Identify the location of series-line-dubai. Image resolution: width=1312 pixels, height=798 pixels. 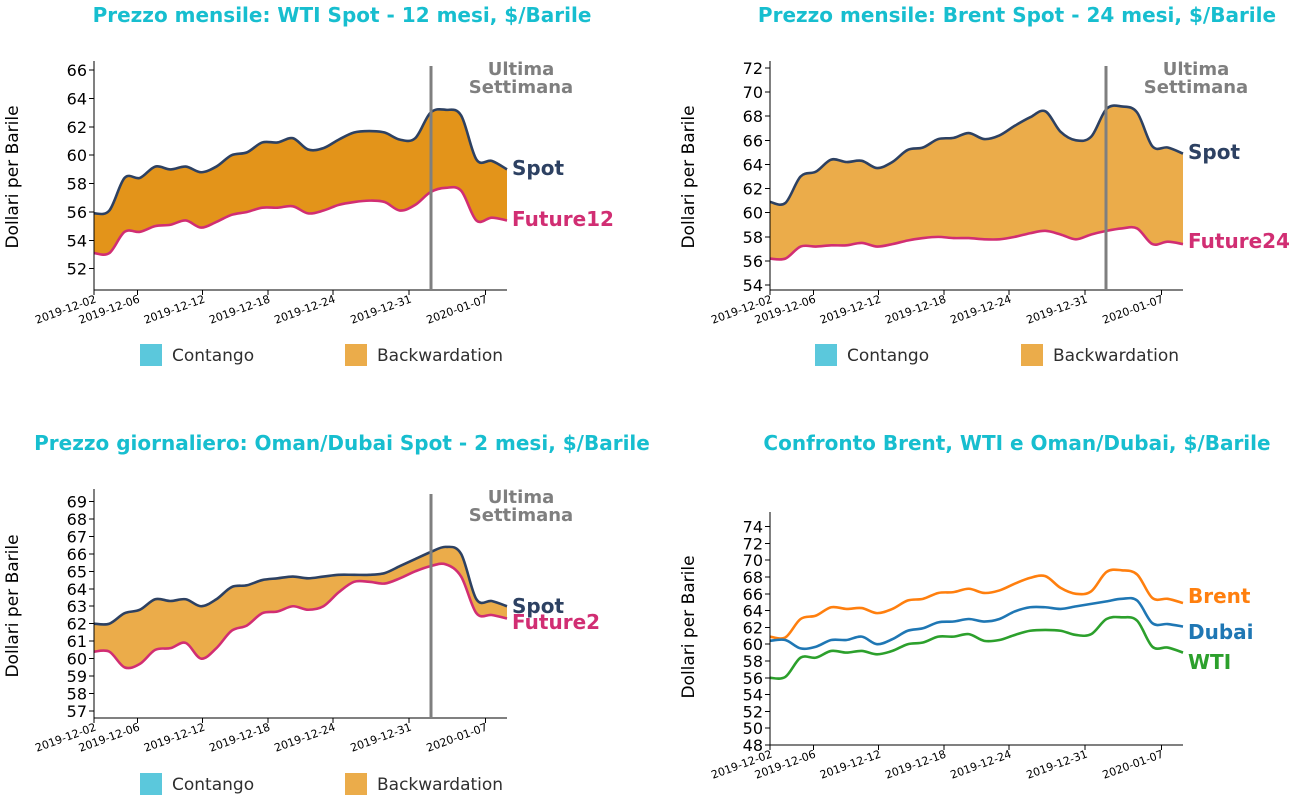
(976, 623).